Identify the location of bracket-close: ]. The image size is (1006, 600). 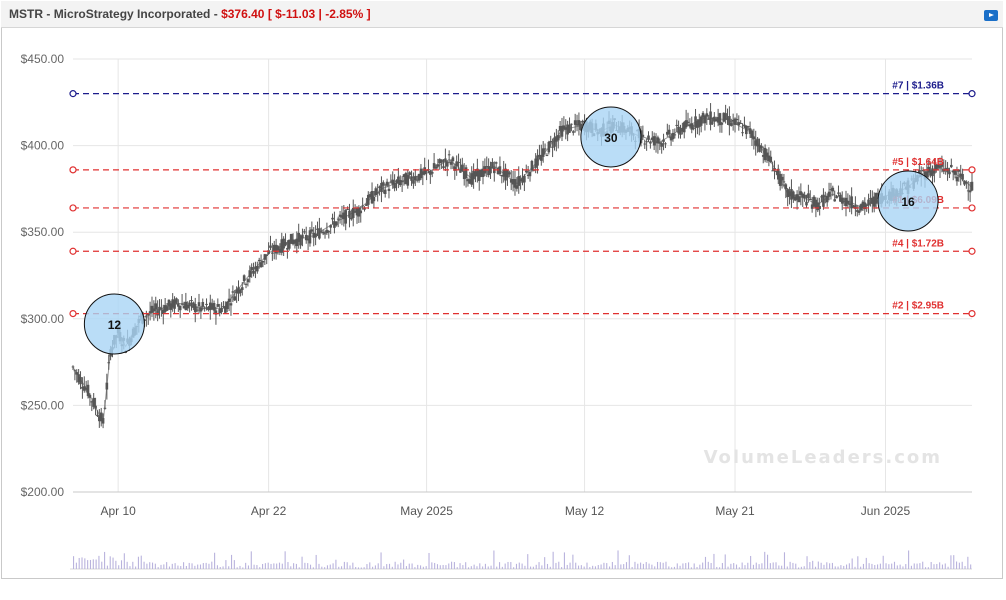
(367, 14).